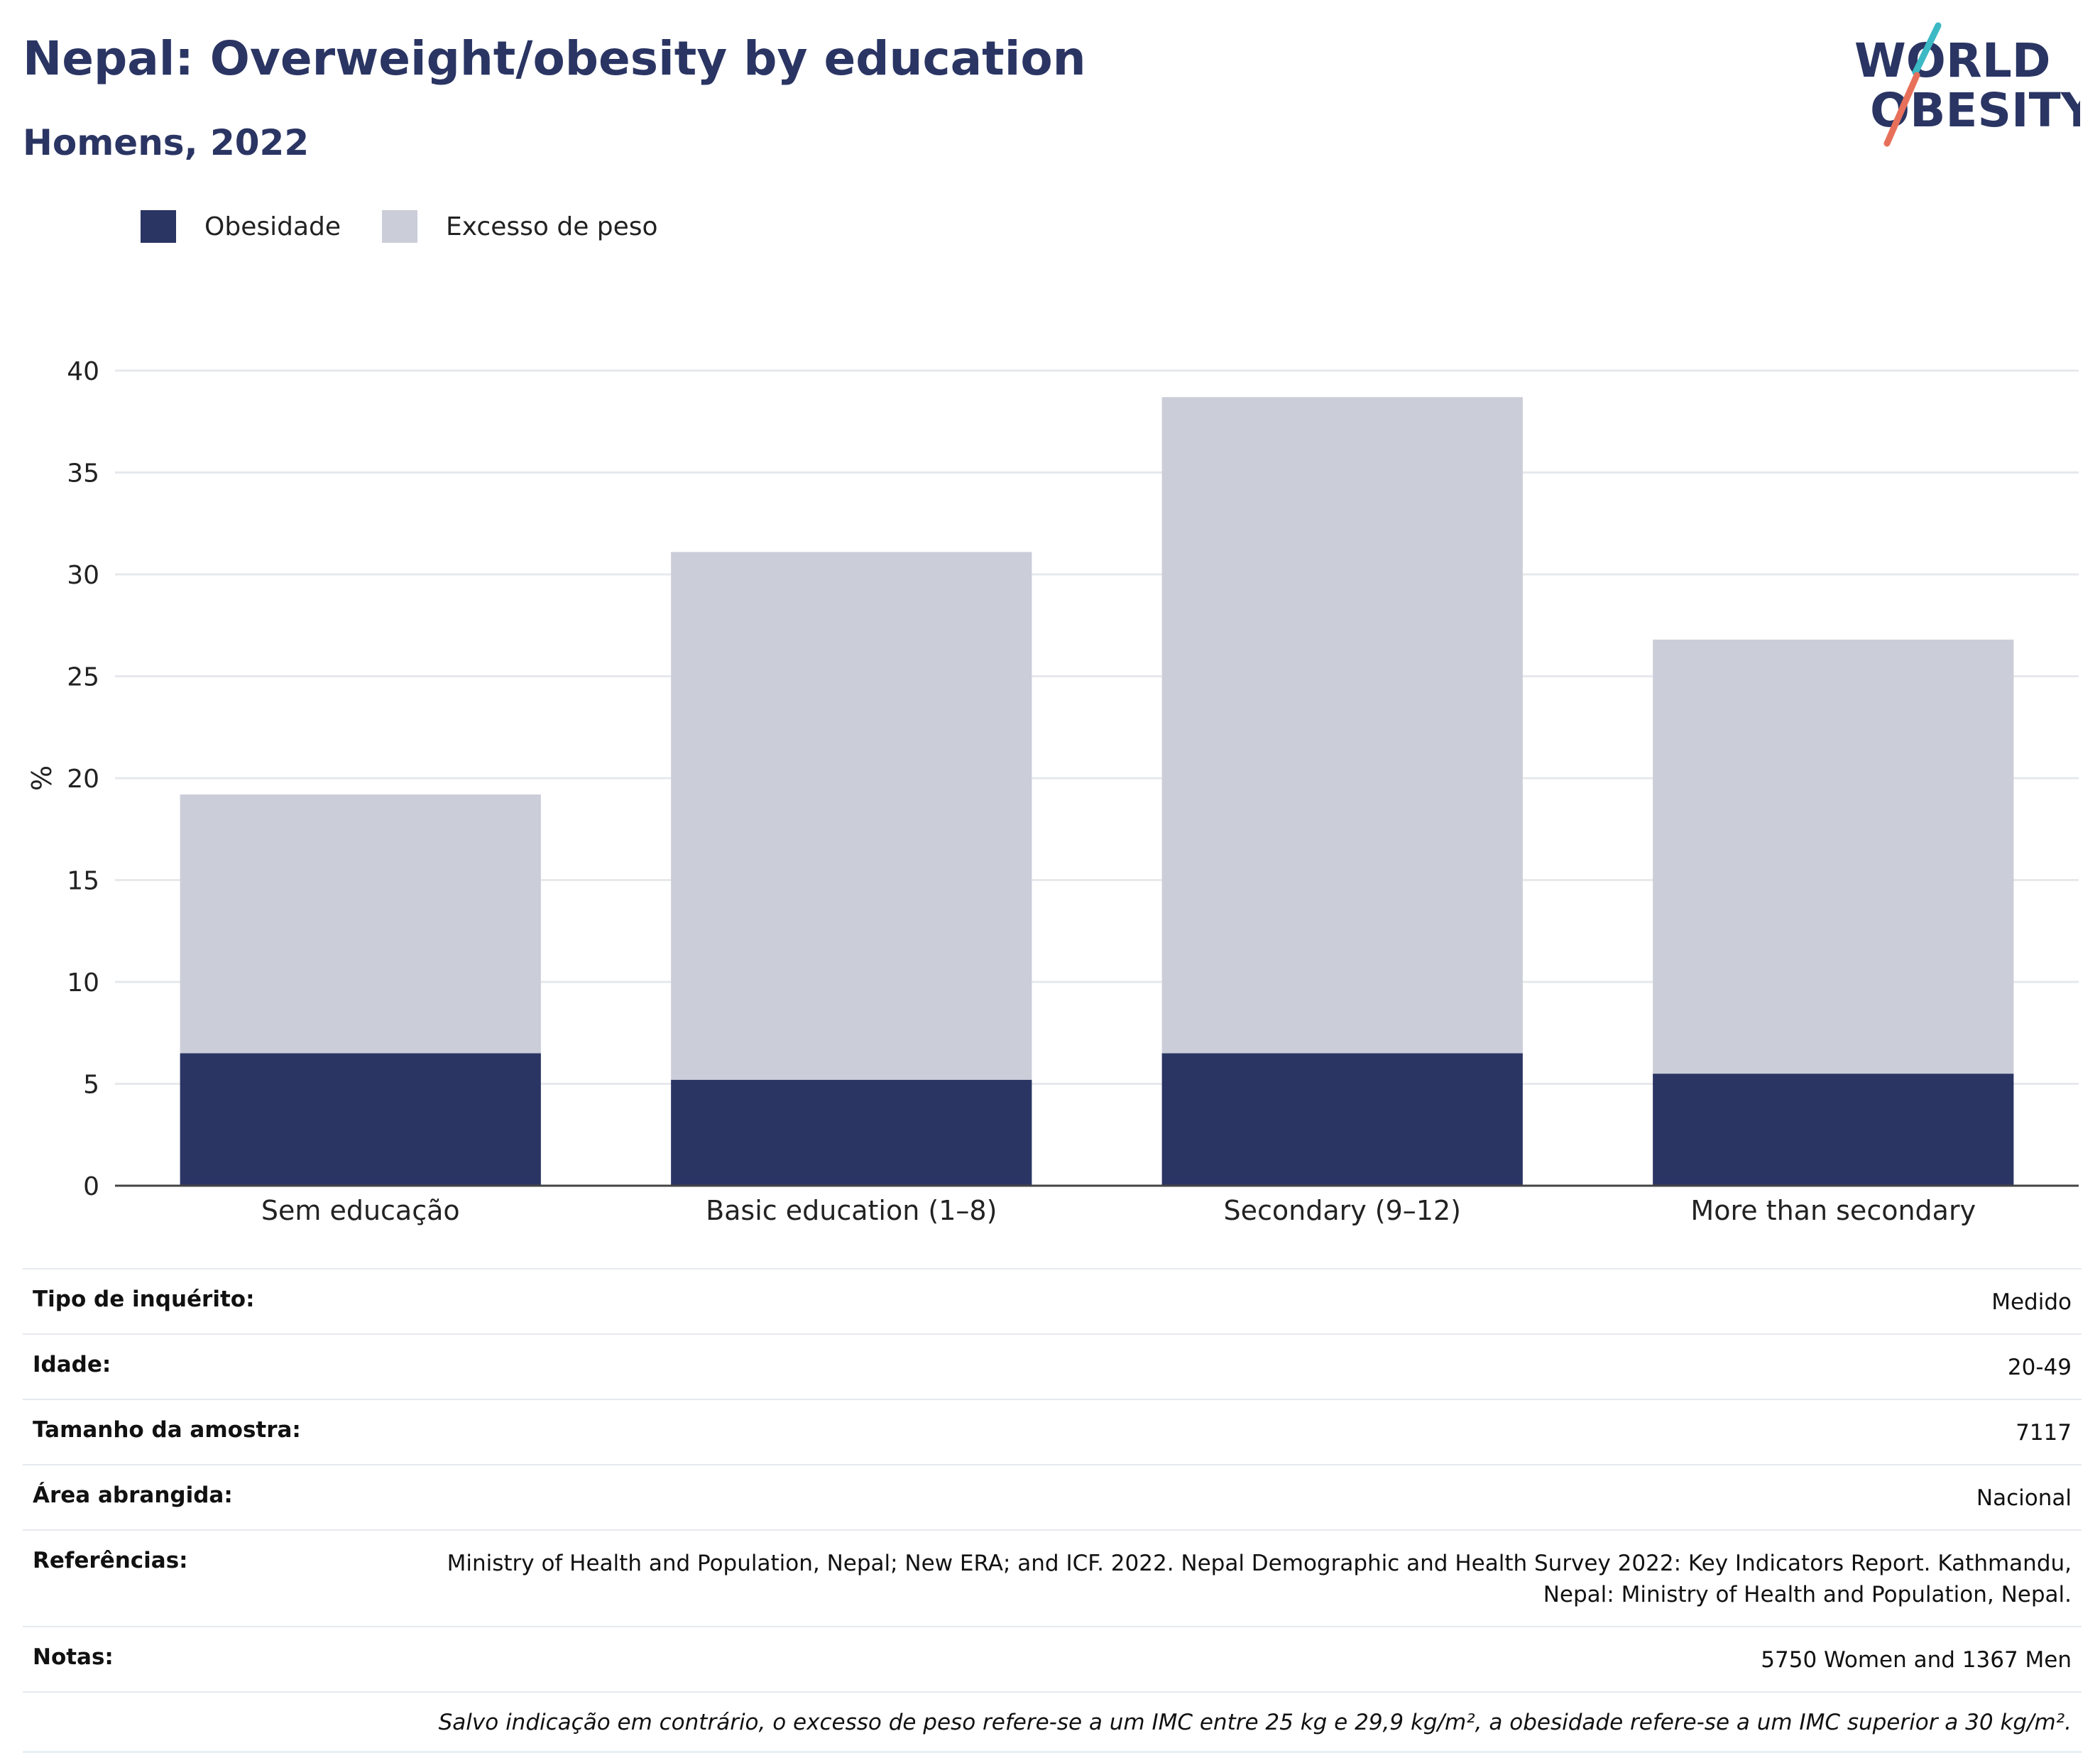 The image size is (2100, 1753). I want to click on world-obesity-logo: WORLD OBESITY, so click(1967, 84).